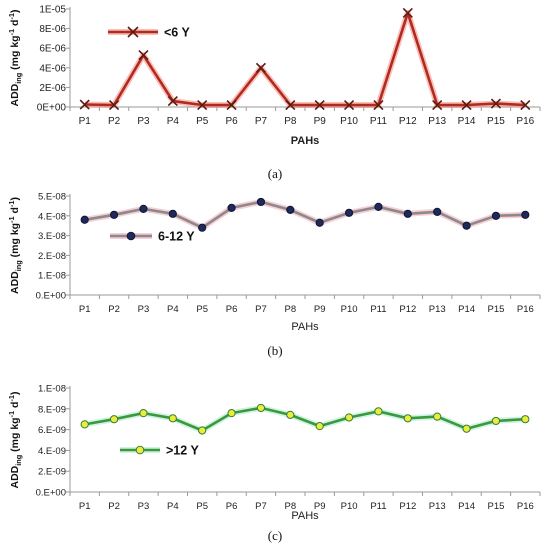  Describe the element at coordinates (467, 121) in the screenshot. I see `x-tick-label: P14` at that location.